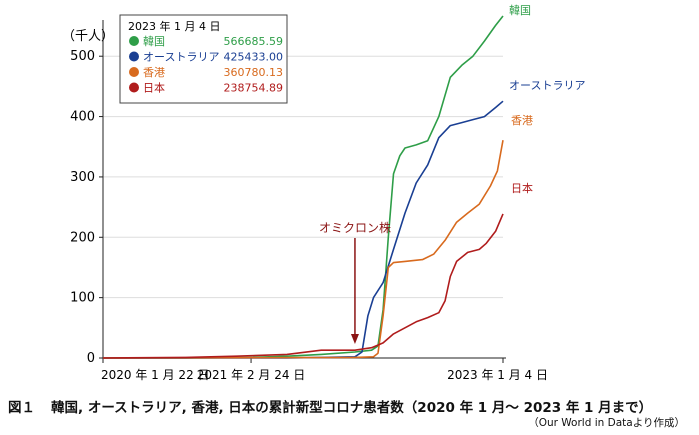 Image resolution: width=699 pixels, height=435 pixels. I want to click on legend-name-3: 日本, so click(154, 88).